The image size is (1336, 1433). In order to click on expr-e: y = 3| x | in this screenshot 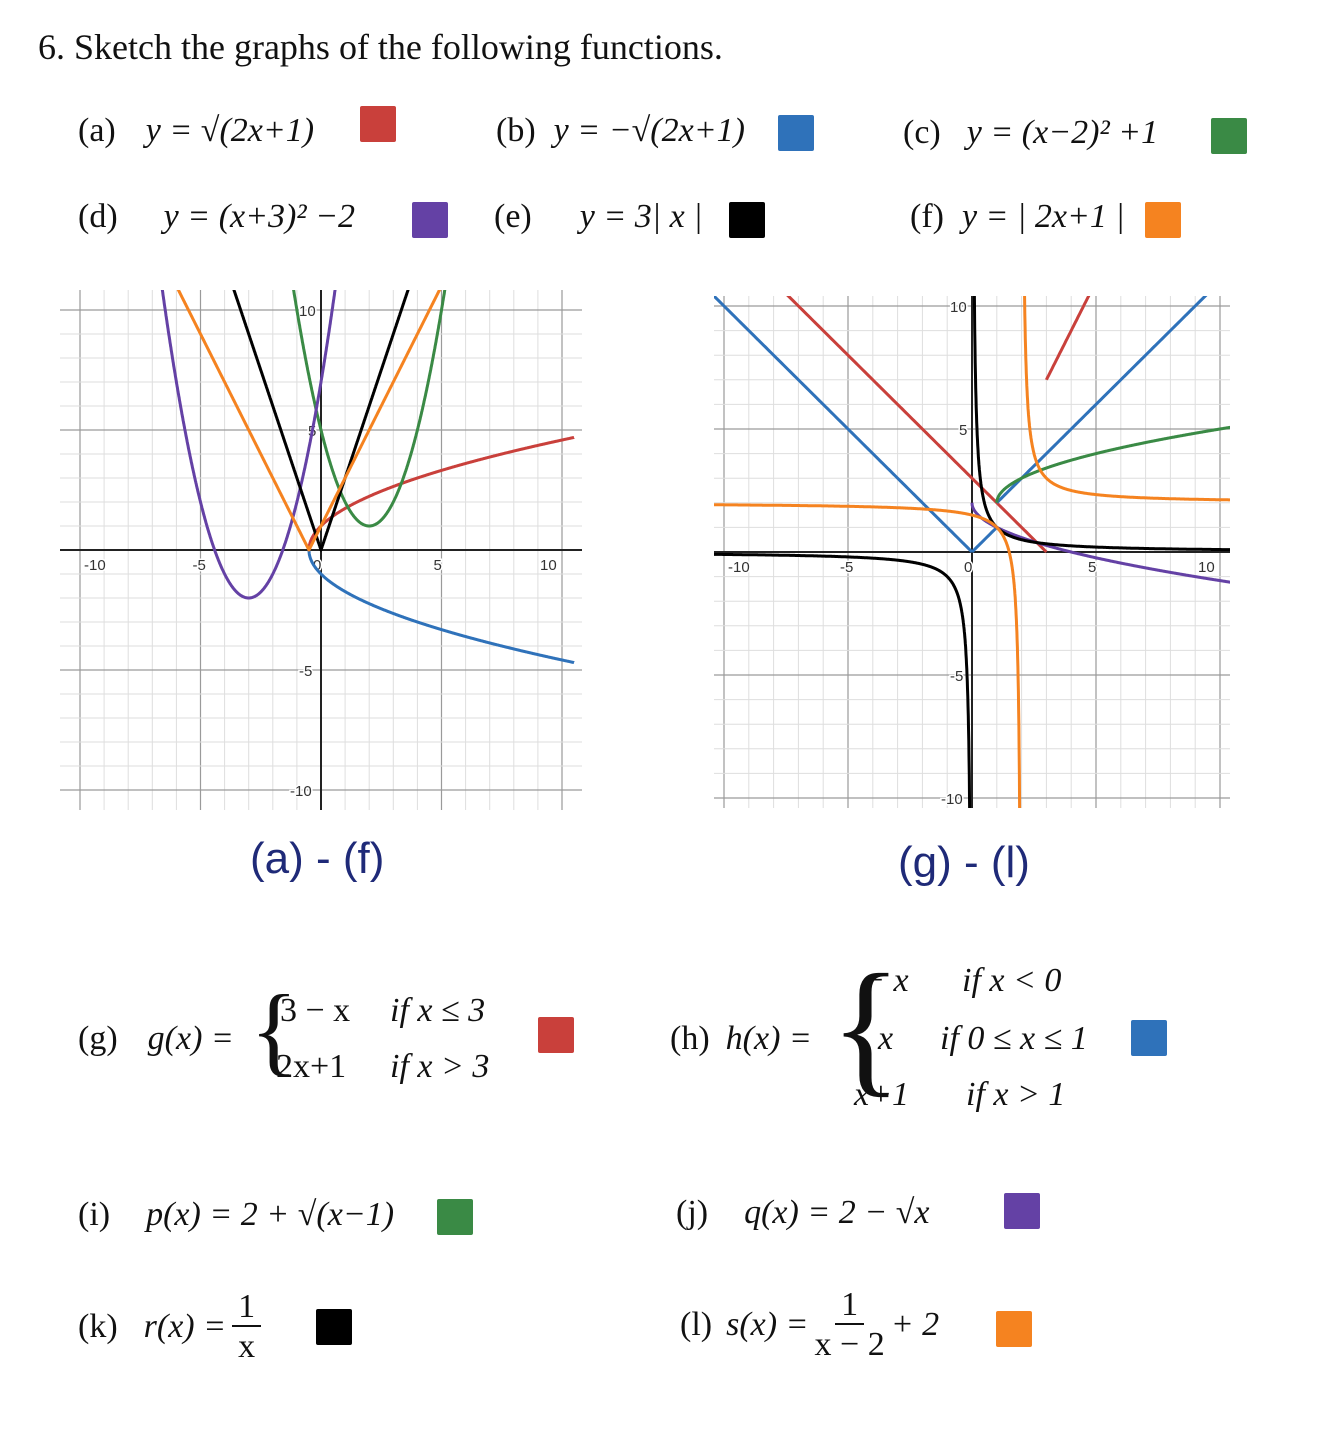, I will do `click(641, 216)`.